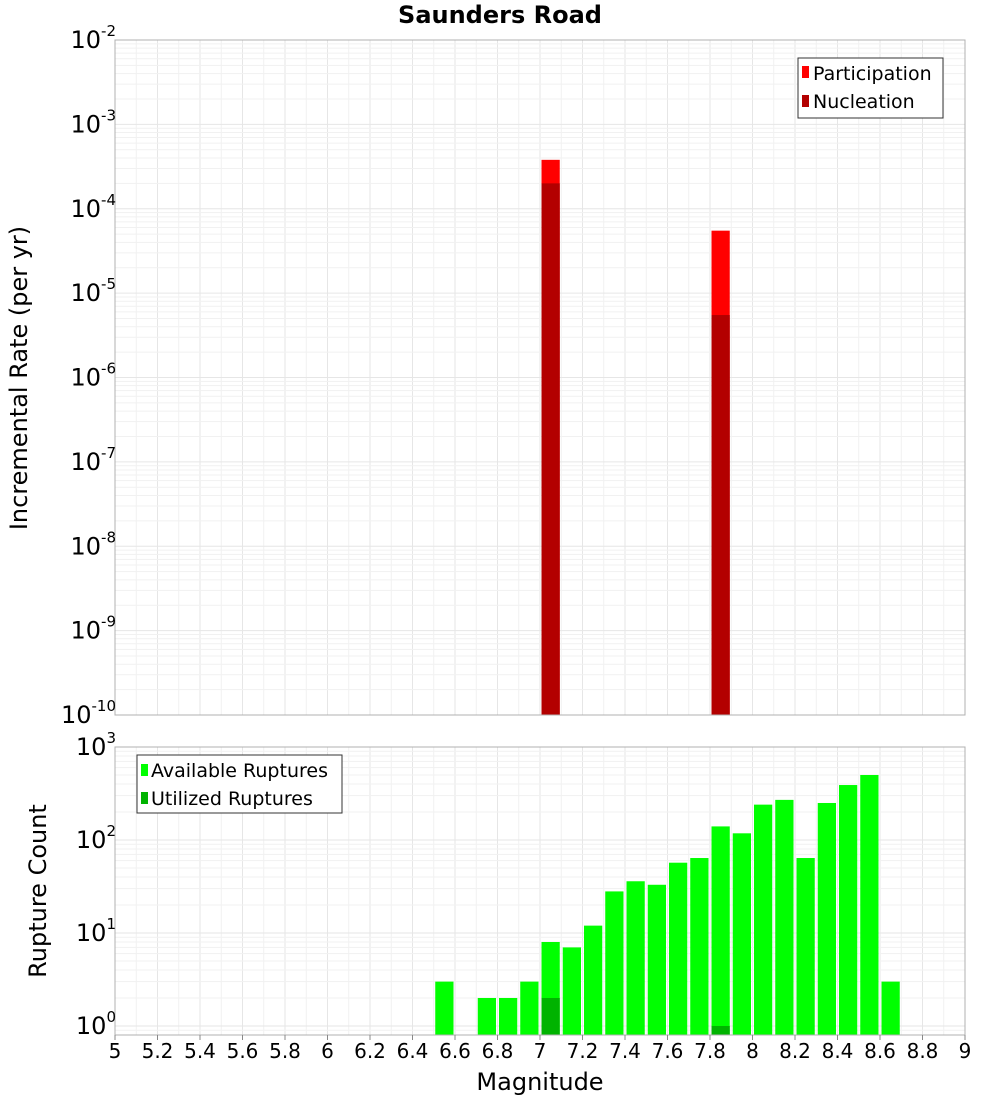 The image size is (1000, 1100). What do you see at coordinates (625, 1051) in the screenshot?
I see `x-tick-label: 7.4` at bounding box center [625, 1051].